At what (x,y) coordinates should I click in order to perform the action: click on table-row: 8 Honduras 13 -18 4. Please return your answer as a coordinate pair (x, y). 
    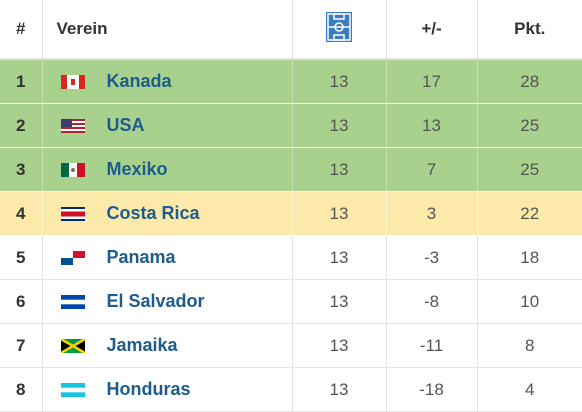
    Looking at the image, I should click on (291, 389).